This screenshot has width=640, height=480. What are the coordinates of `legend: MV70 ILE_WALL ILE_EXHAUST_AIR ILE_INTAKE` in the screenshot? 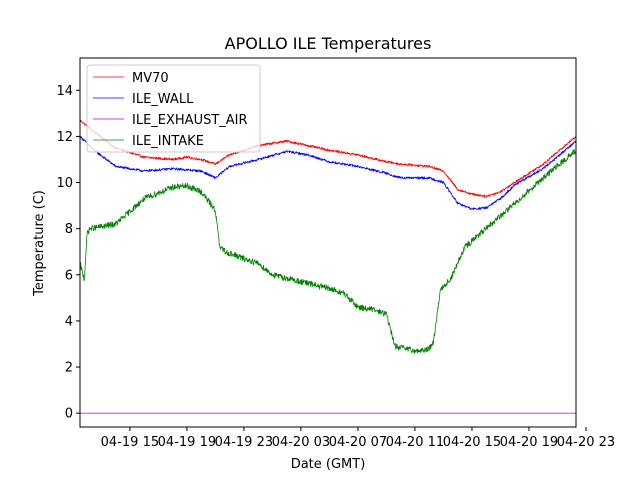 It's located at (173, 108).